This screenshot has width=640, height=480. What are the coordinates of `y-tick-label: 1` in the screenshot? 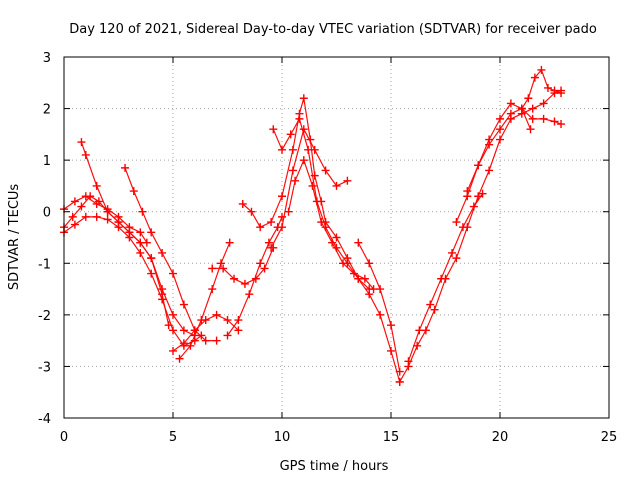 It's located at (47, 161).